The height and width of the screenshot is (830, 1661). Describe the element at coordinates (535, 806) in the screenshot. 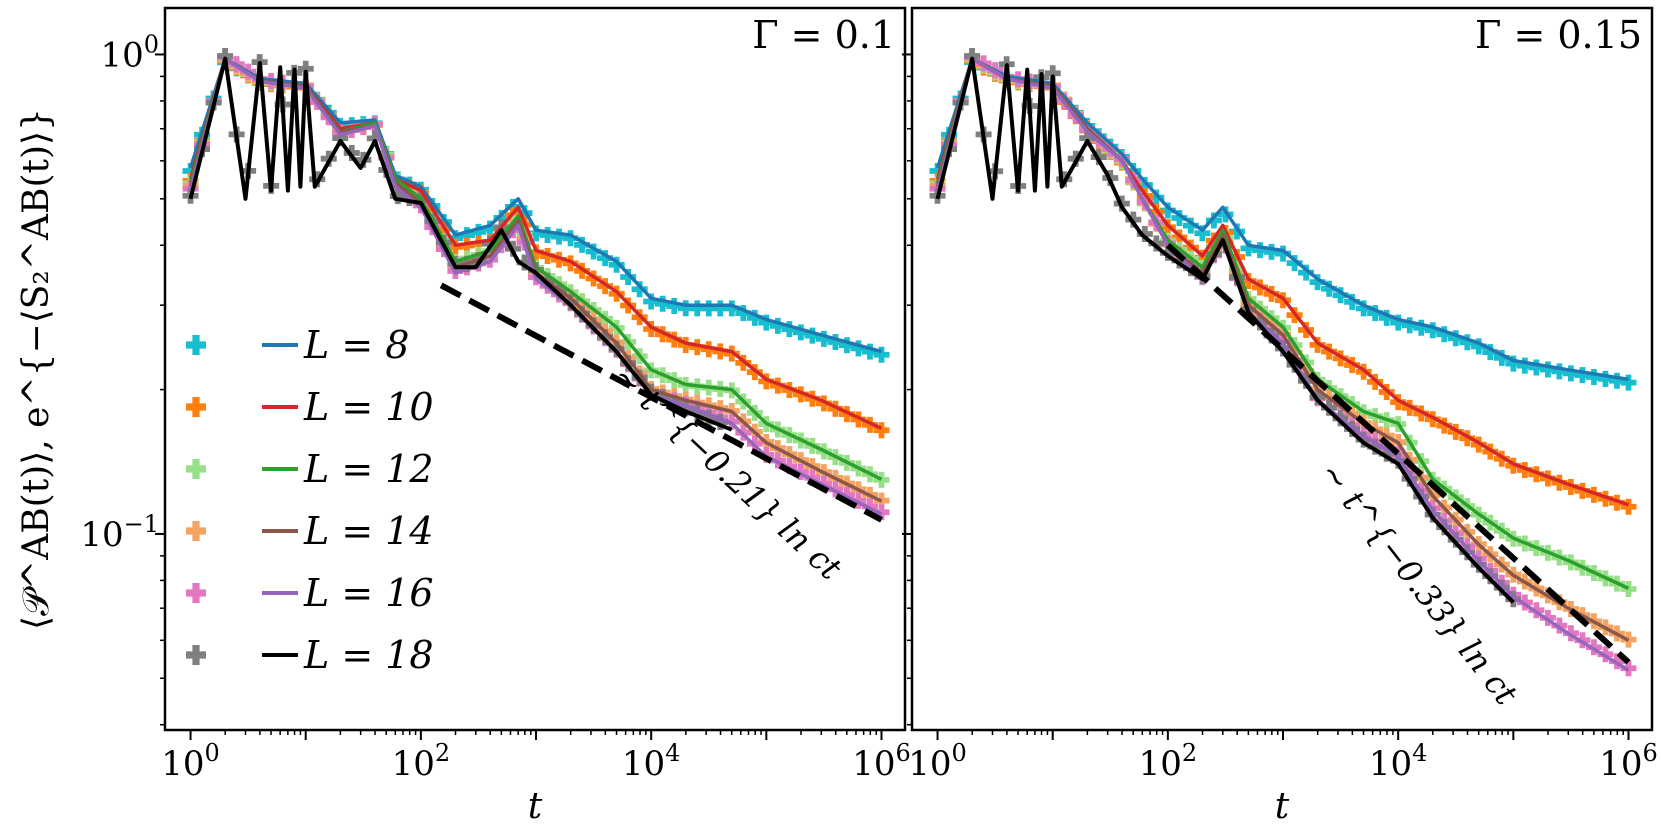

I see `x-axis-title-left: t` at that location.